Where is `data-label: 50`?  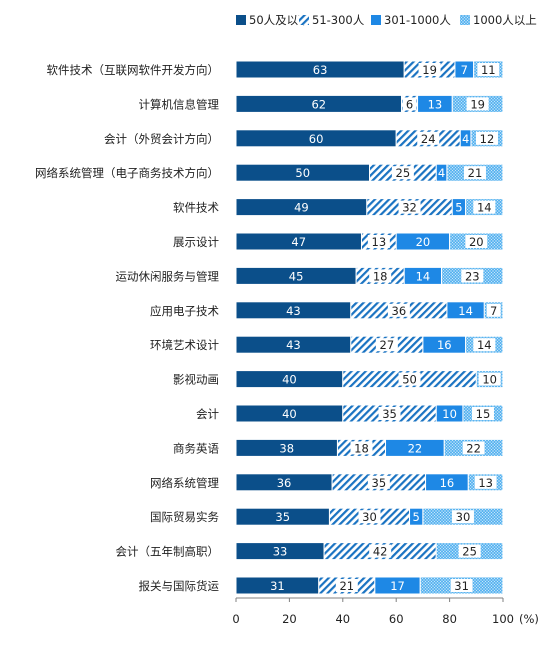
data-label: 50 is located at coordinates (302, 173).